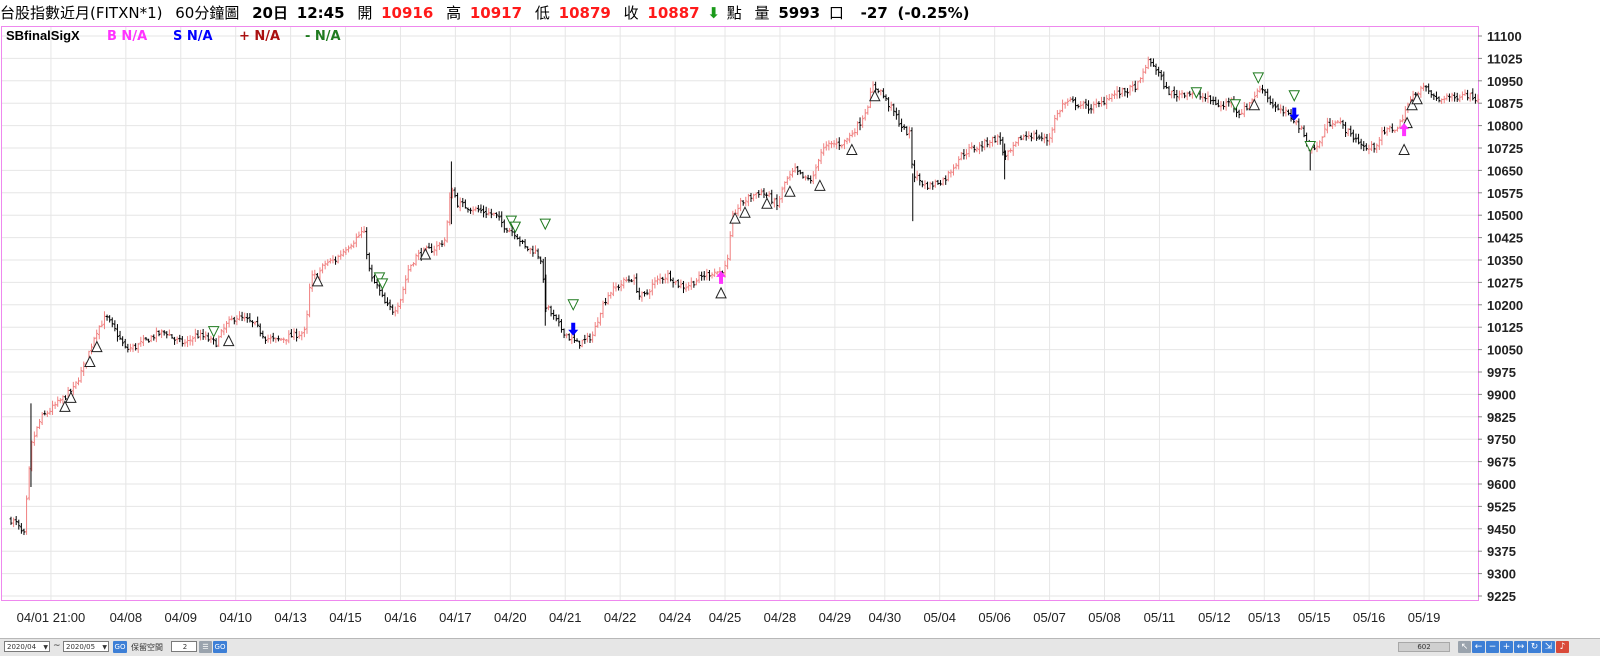 The image size is (1600, 656). Describe the element at coordinates (1404, 130) in the screenshot. I see `buy-arrow-icon` at that location.